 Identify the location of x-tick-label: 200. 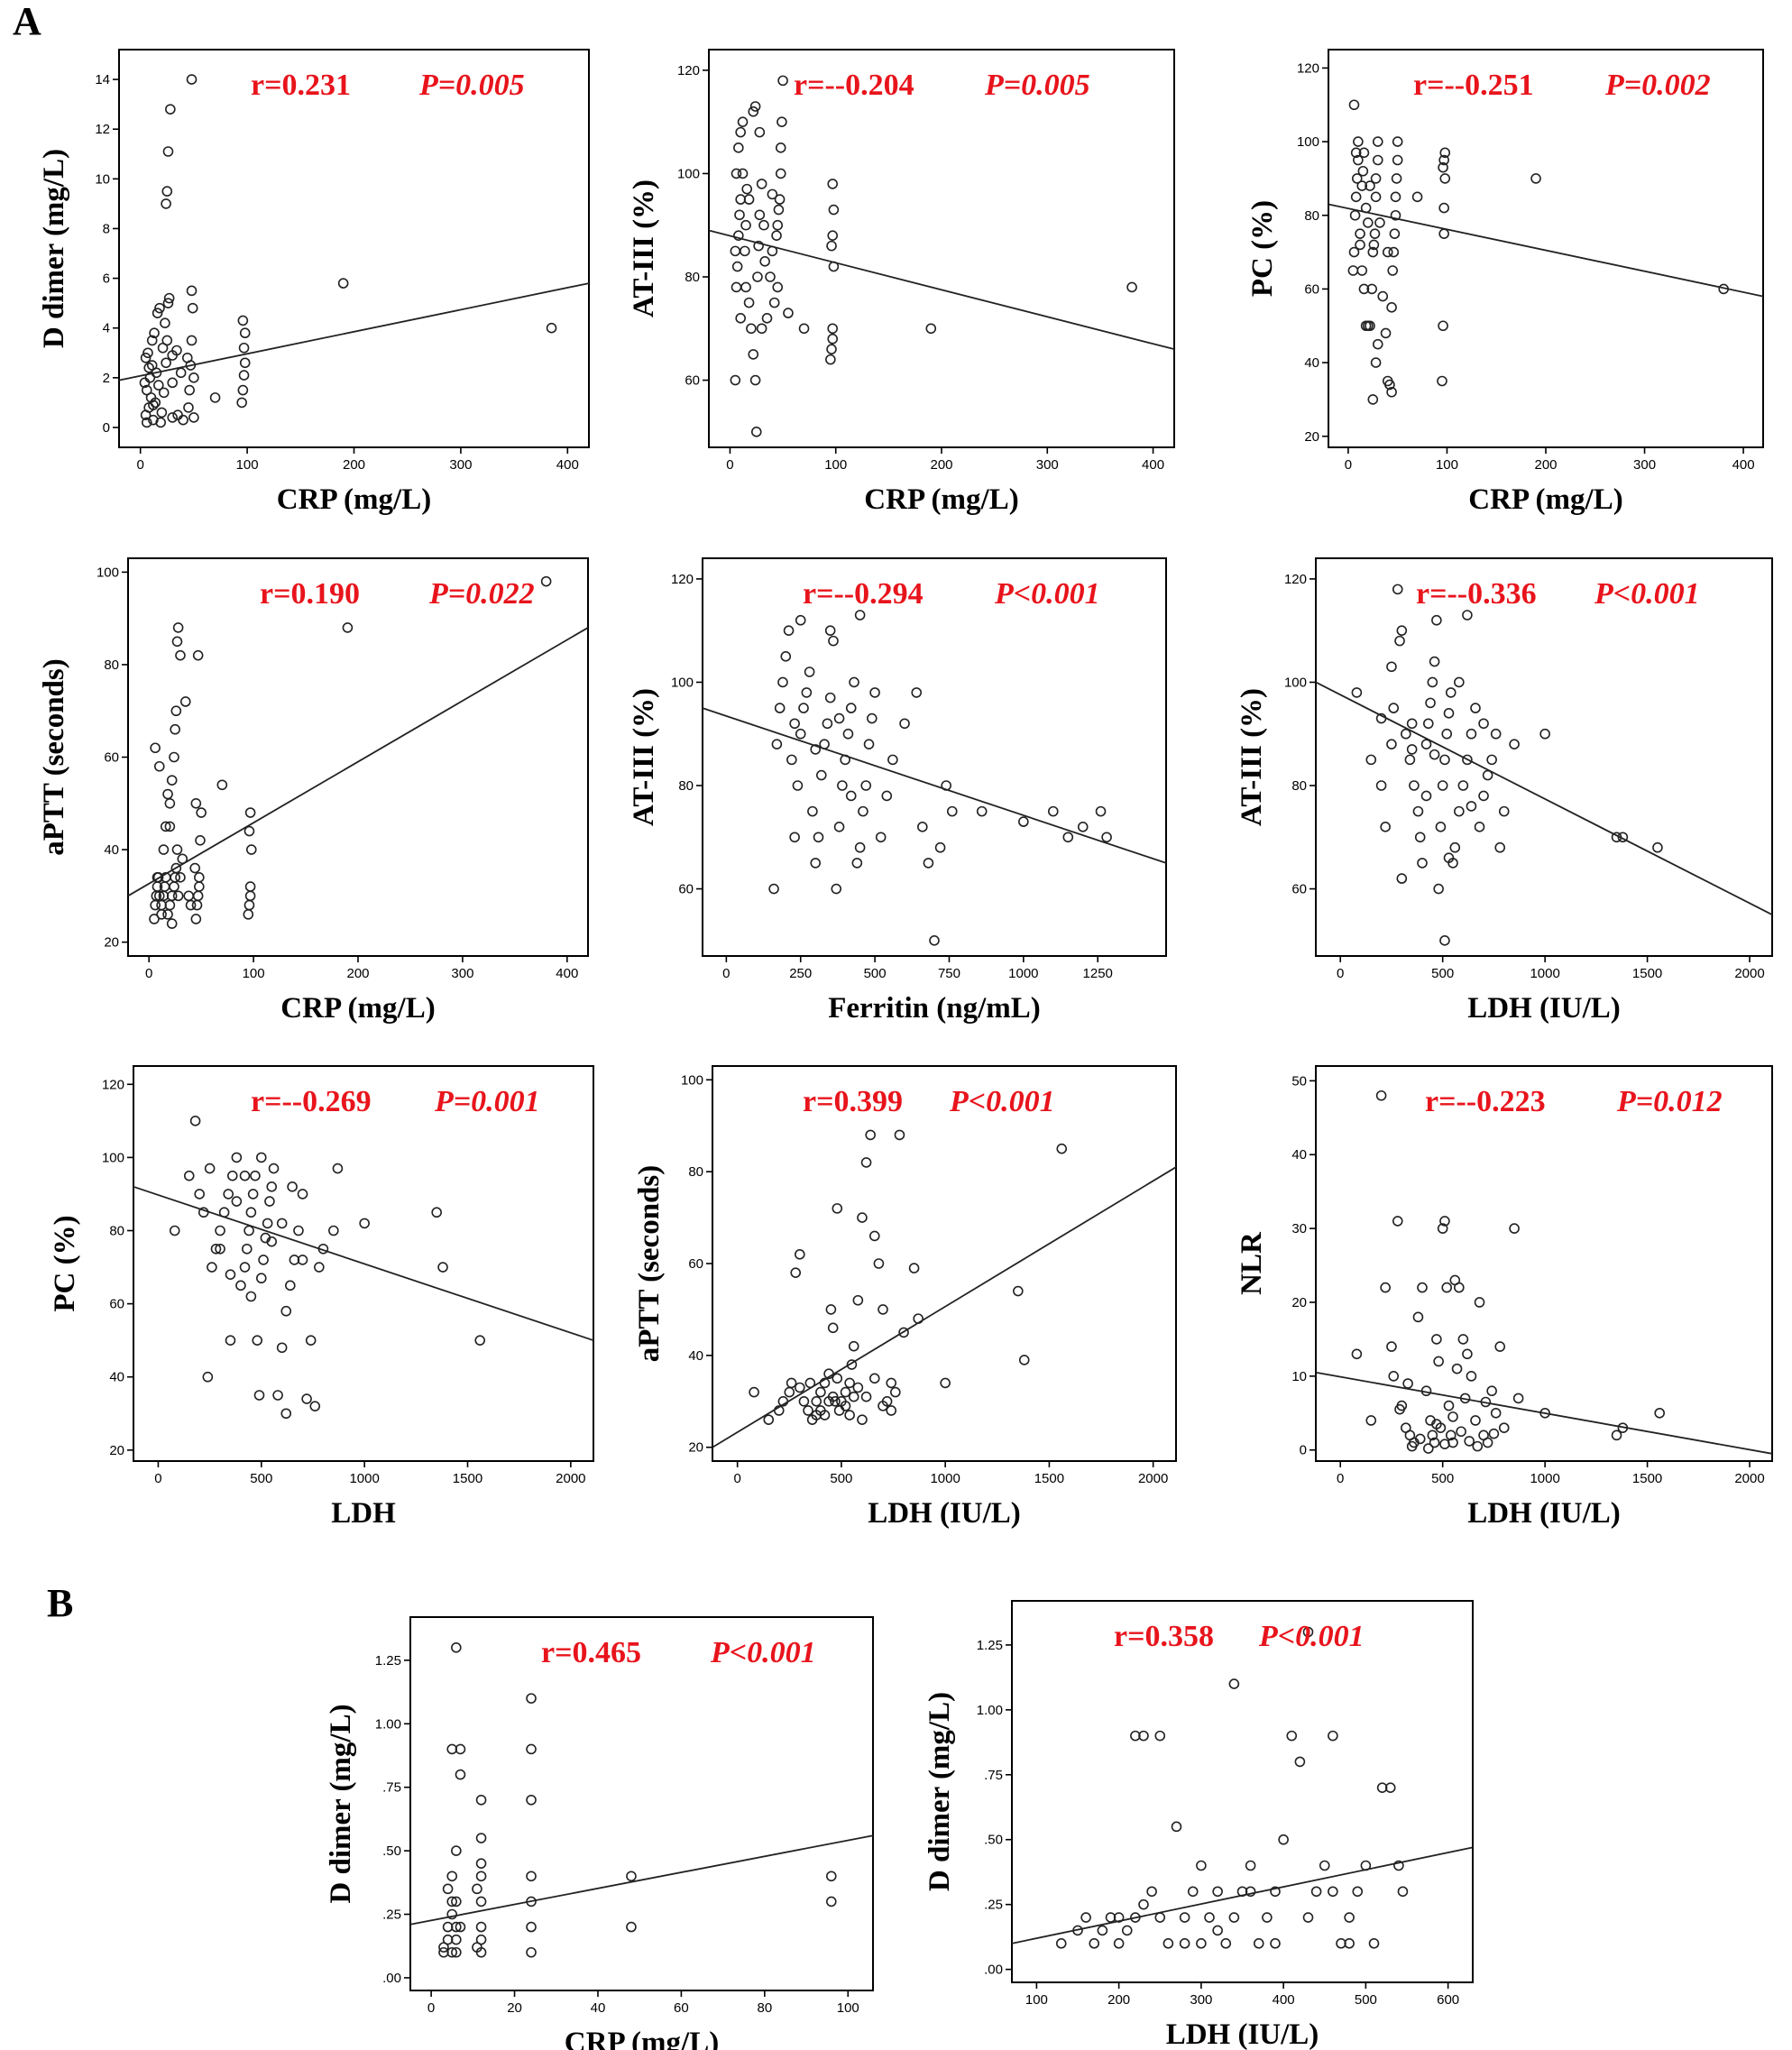
(354, 465).